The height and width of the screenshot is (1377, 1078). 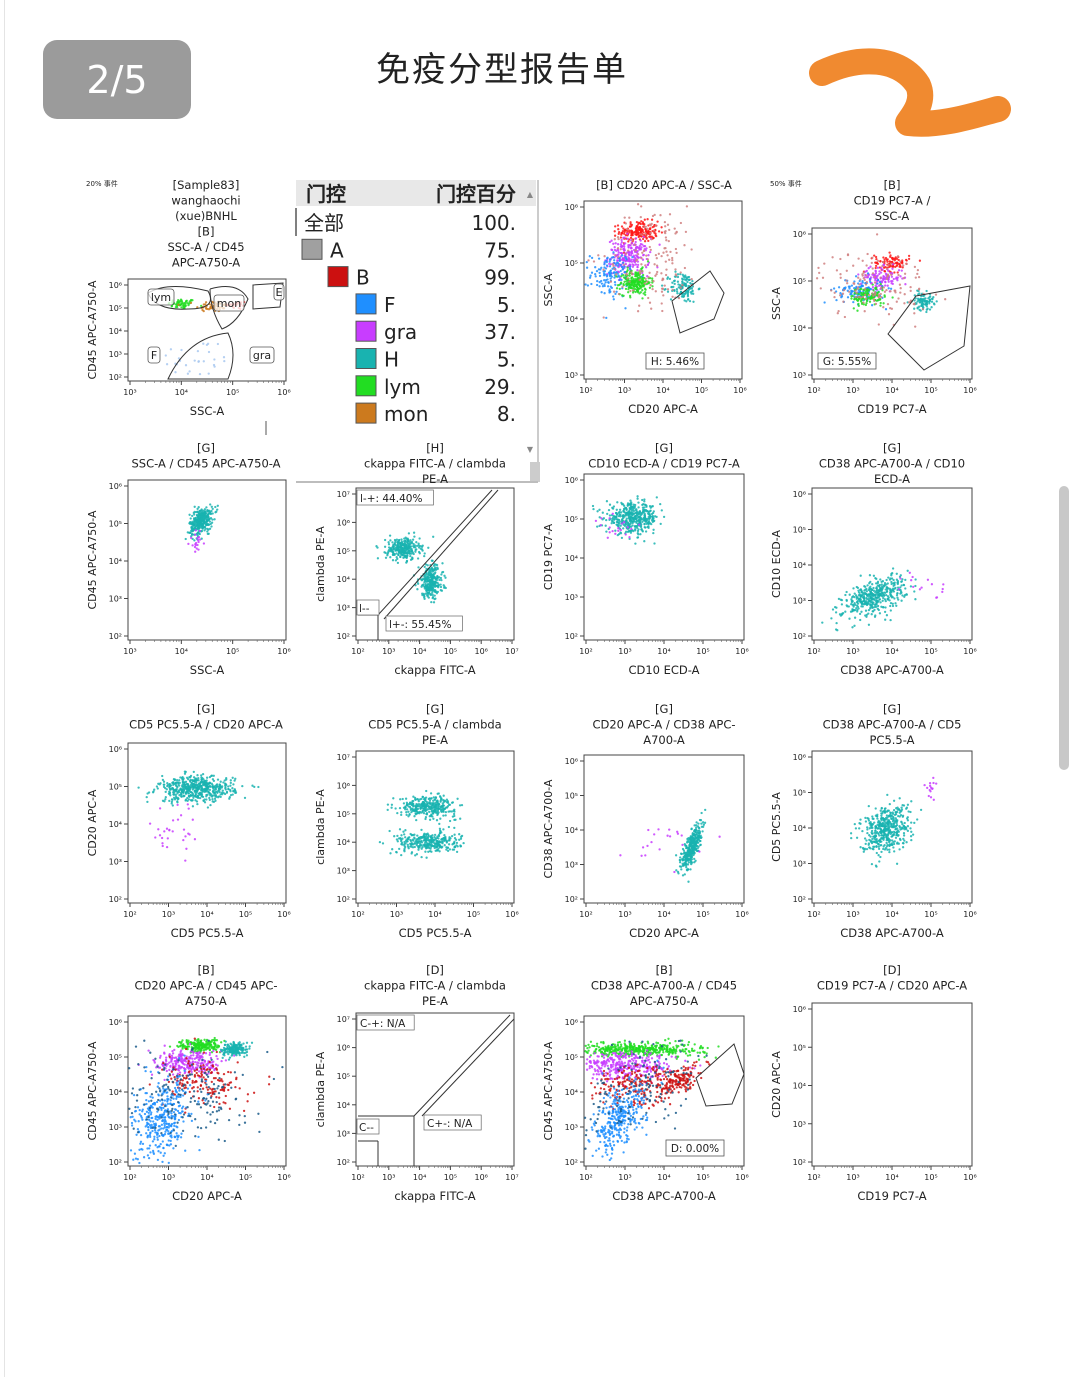 I want to click on x-tick-label-p5: 10⁵, so click(x=450, y=651).